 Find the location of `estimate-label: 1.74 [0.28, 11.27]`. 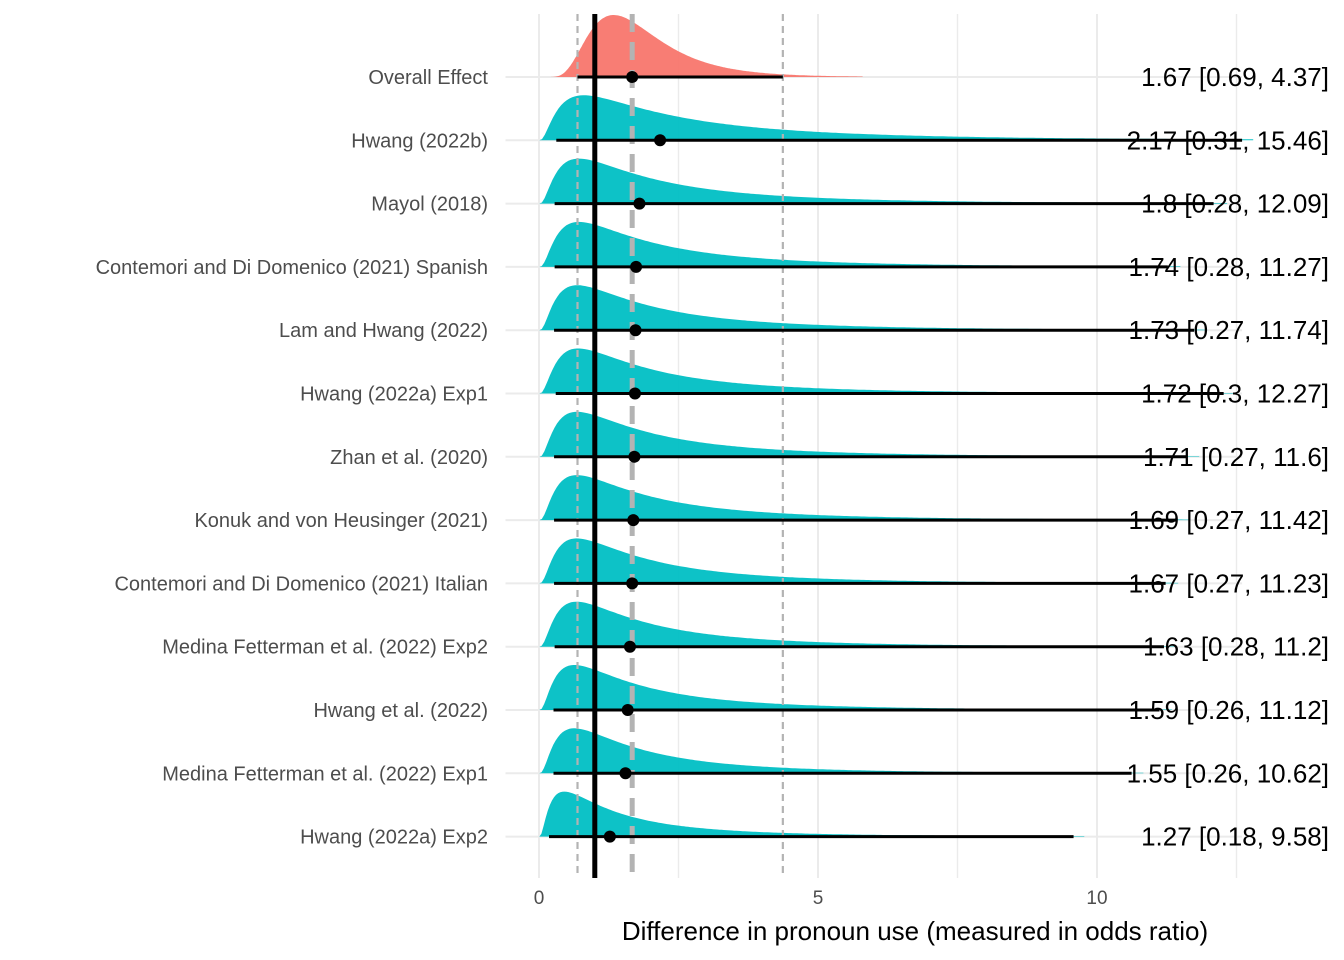

estimate-label: 1.74 [0.28, 11.27] is located at coordinates (1229, 267).